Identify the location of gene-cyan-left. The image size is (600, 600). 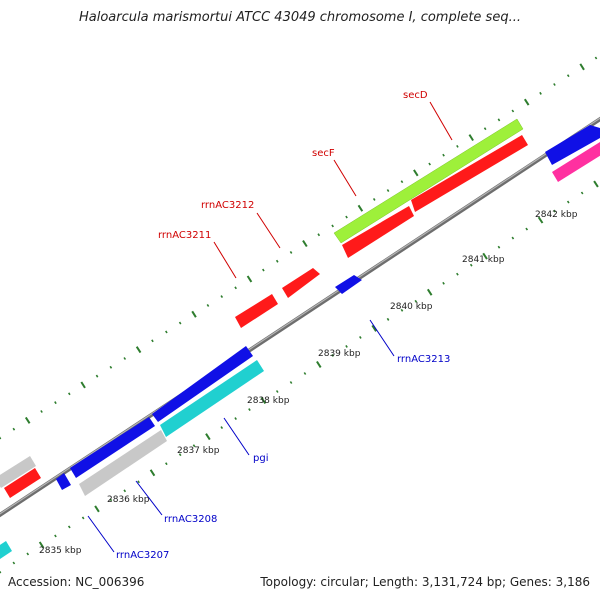
(6, 550).